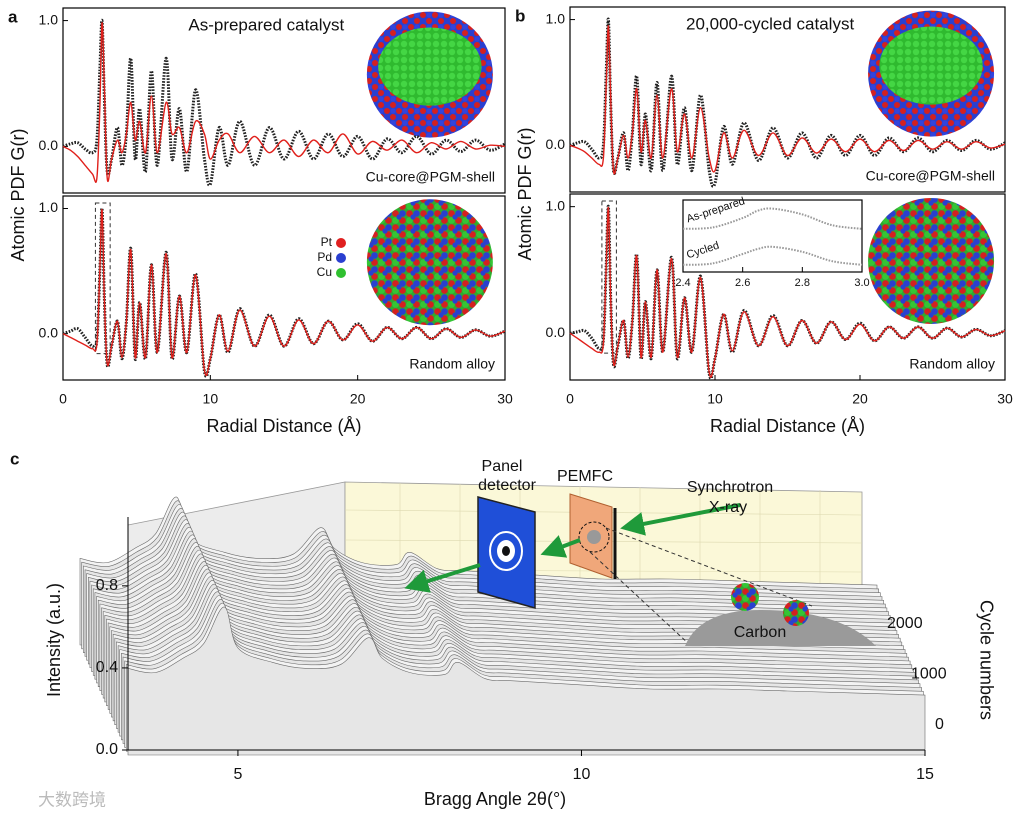 The image size is (1028, 820). What do you see at coordinates (526, 681) in the screenshot?
I see `waterfall-trace` at bounding box center [526, 681].